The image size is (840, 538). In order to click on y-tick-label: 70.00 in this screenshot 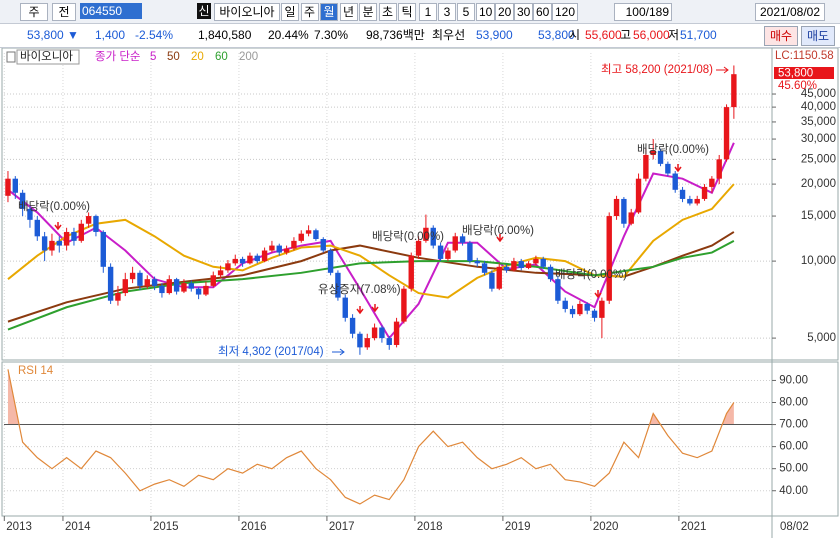, I will do `click(793, 425)`.